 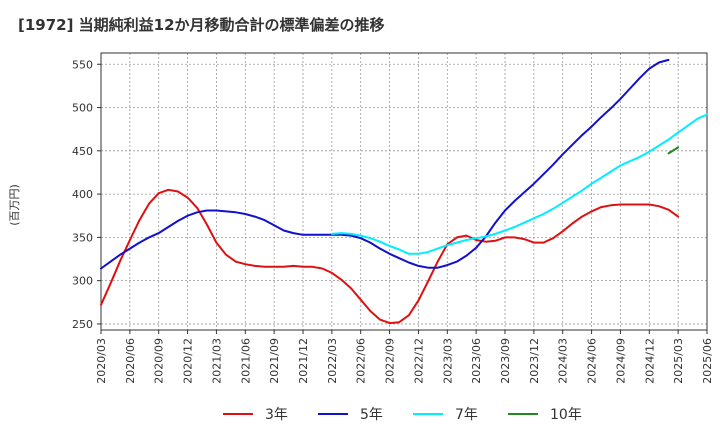 What do you see at coordinates (82, 324) in the screenshot?
I see `y-tick-label: 250` at bounding box center [82, 324].